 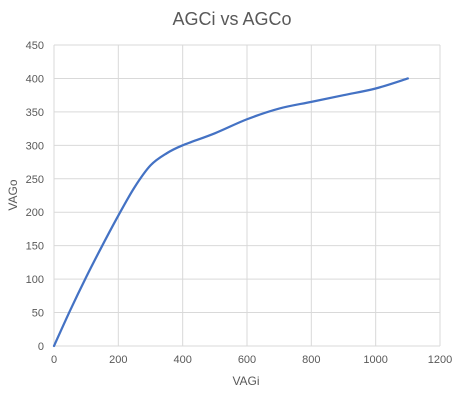 What do you see at coordinates (35, 79) in the screenshot?
I see `y-tick-label: 400` at bounding box center [35, 79].